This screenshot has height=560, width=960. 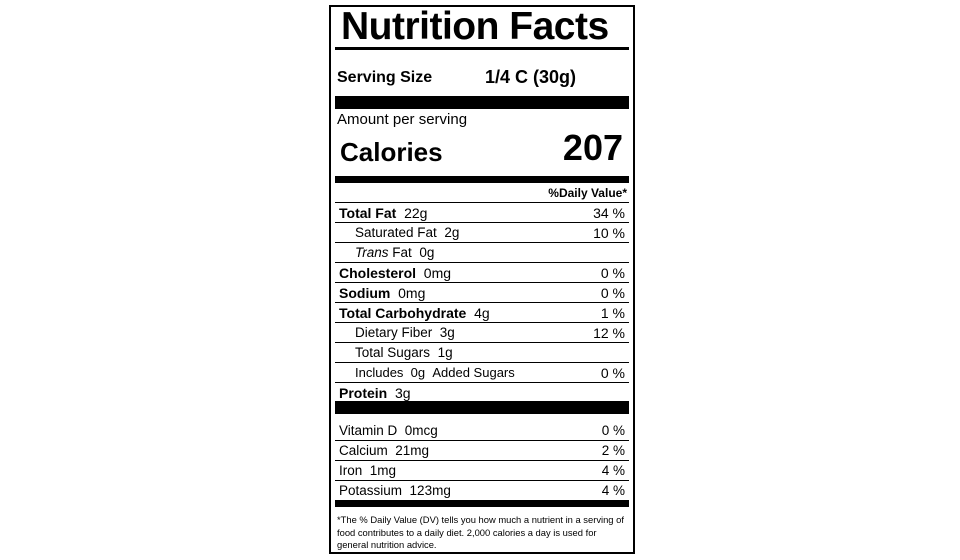 I want to click on nutrient-row: Trans Fat 0g, so click(x=482, y=253).